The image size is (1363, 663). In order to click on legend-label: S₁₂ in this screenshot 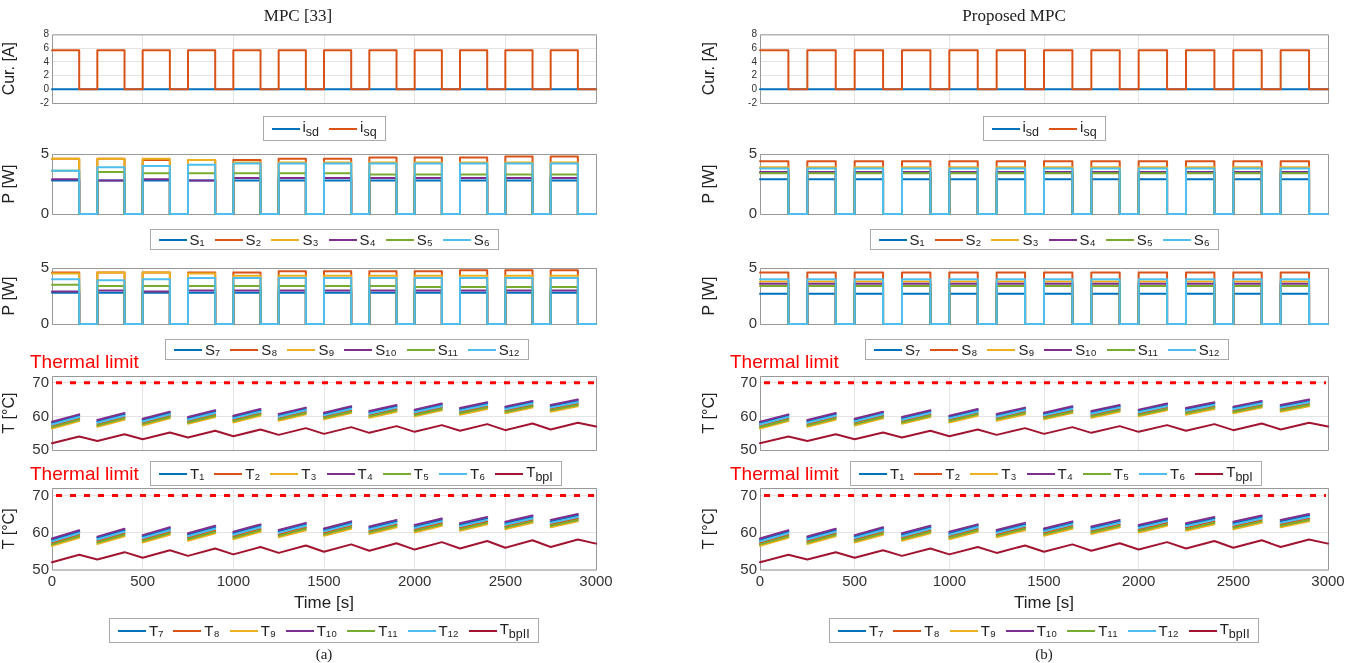, I will do `click(1209, 349)`.